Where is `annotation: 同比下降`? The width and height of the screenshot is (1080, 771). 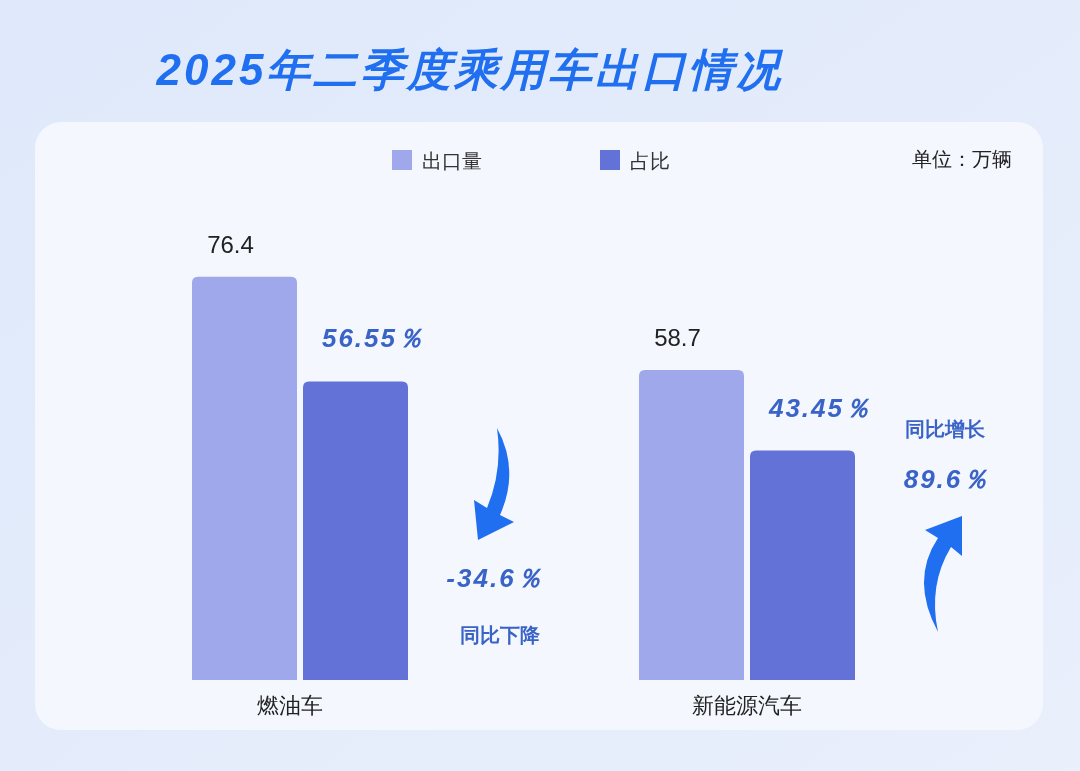 annotation: 同比下降 is located at coordinates (500, 635).